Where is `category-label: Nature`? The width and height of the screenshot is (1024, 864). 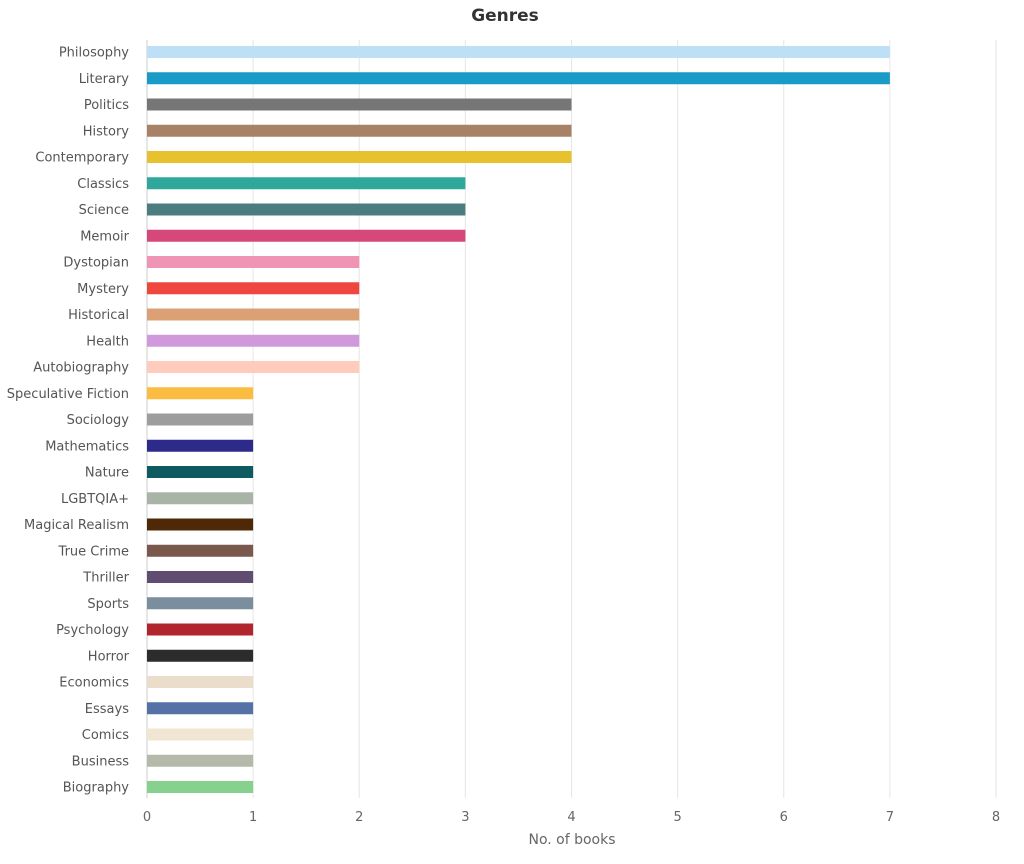
category-label: Nature is located at coordinates (107, 473).